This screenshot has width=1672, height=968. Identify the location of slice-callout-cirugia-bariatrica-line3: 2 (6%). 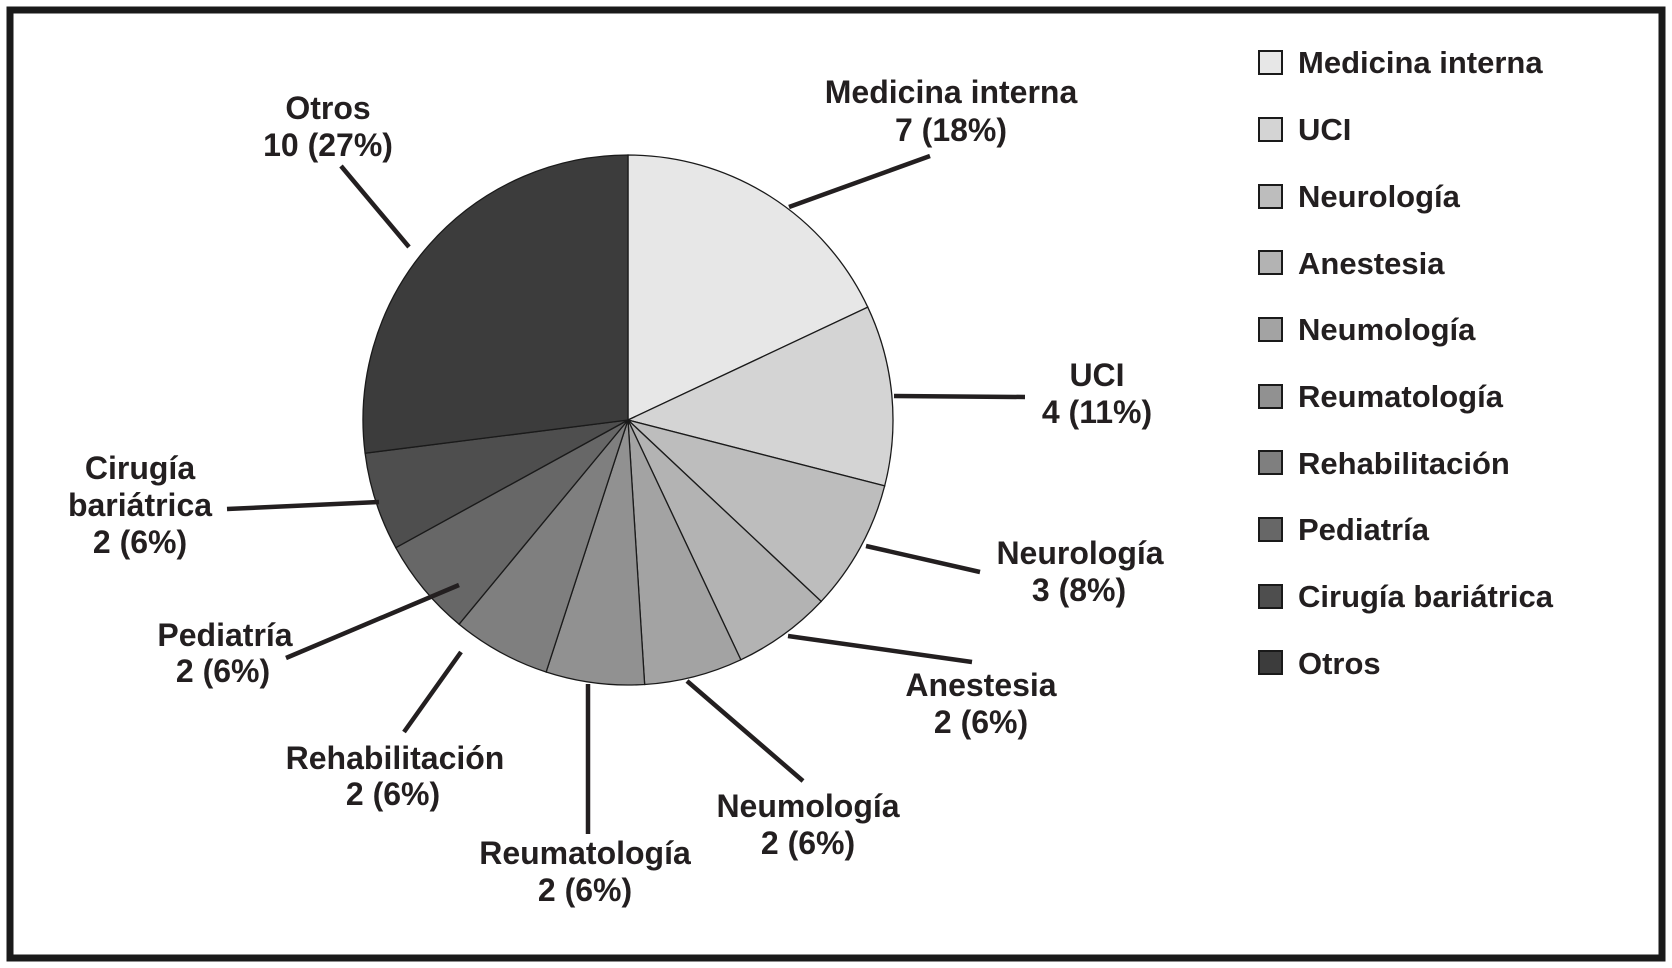
(140, 542).